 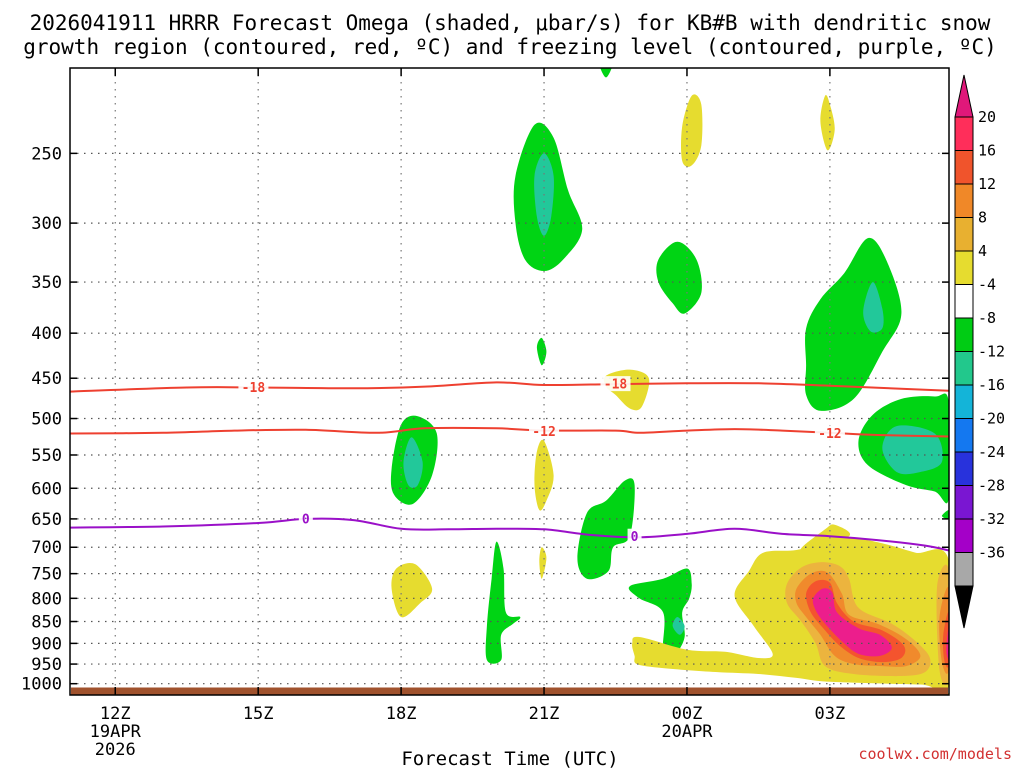 I want to click on colorbar-label-8: 8, so click(x=982, y=218).